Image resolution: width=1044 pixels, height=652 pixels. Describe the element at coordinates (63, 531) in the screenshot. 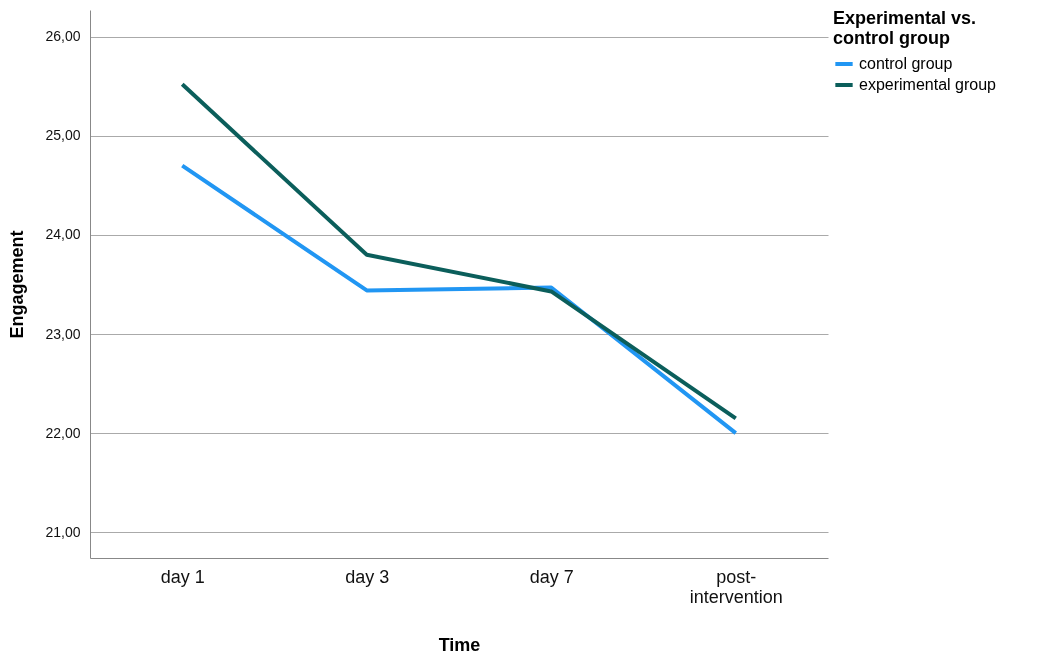

I see `y-tick-label: 21,00` at that location.